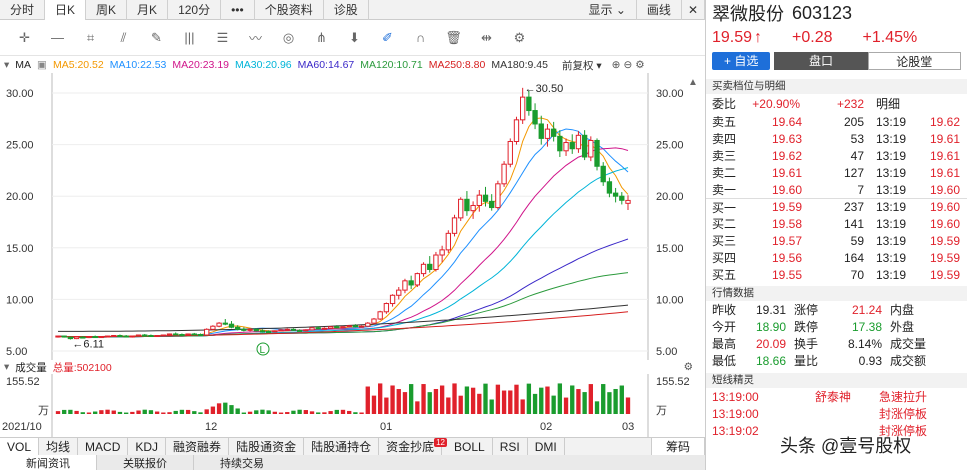  Describe the element at coordinates (914, 60) in the screenshot. I see `tab-forum: 论股堂` at that location.